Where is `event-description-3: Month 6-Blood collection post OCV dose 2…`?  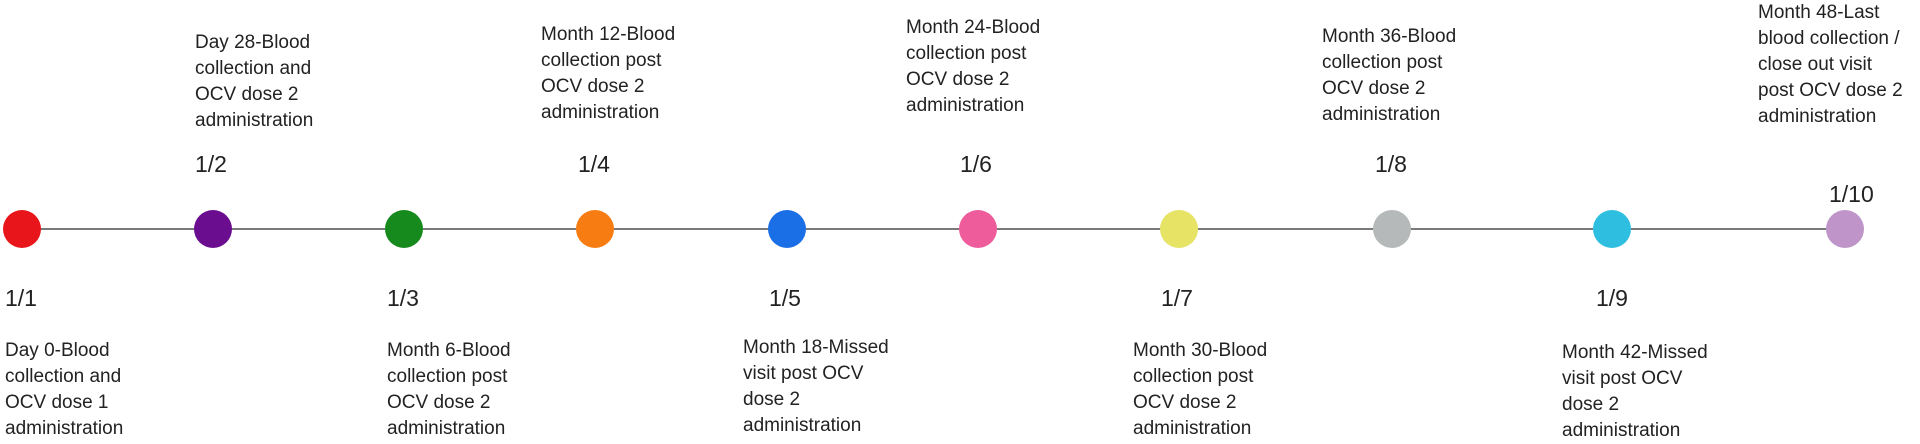 event-description-3: Month 6-Blood collection post OCV dose 2… is located at coordinates (449, 389).